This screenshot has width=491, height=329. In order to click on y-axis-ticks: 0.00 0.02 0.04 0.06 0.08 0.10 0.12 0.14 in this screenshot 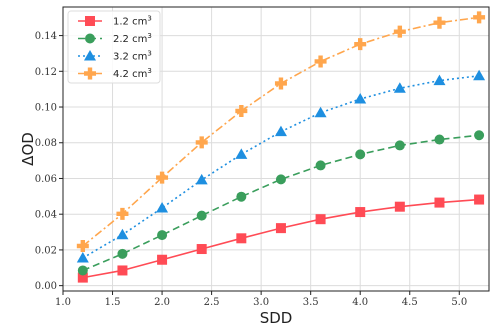, I will do `click(49, 161)`.